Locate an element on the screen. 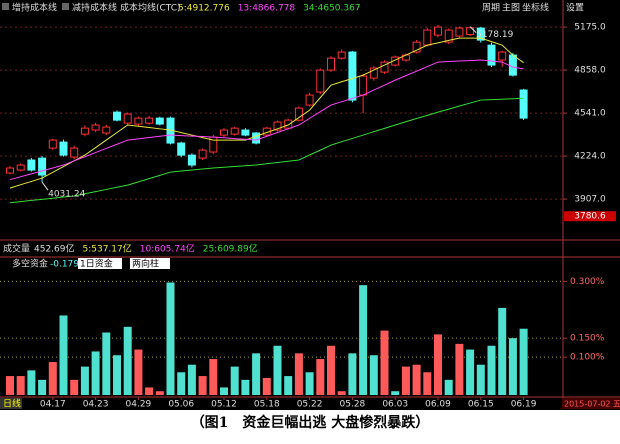 Image resolution: width=620 pixels, height=444 pixels. legend-title: 成本均线(CTC) is located at coordinates (150, 8).